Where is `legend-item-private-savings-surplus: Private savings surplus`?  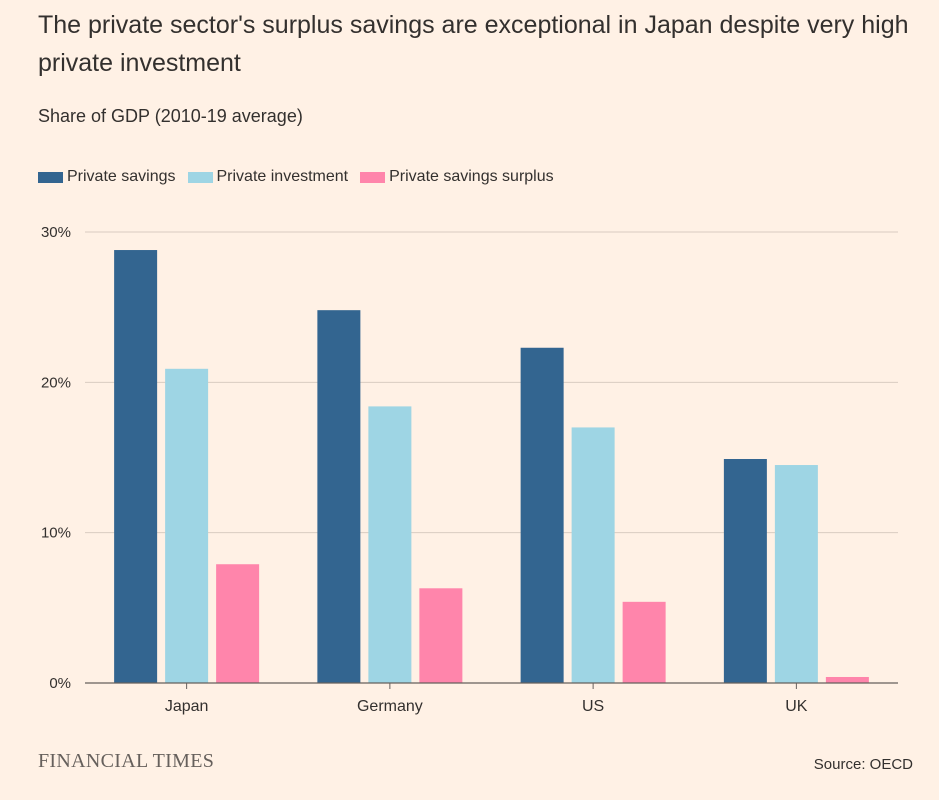 legend-item-private-savings-surplus: Private savings surplus is located at coordinates (457, 177).